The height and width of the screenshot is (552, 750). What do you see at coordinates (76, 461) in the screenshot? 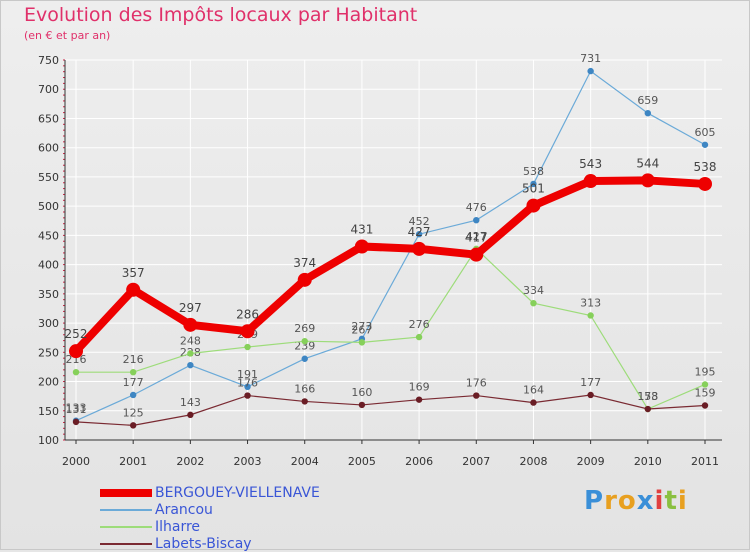
I see `x-tick-label: 2000` at bounding box center [76, 461].